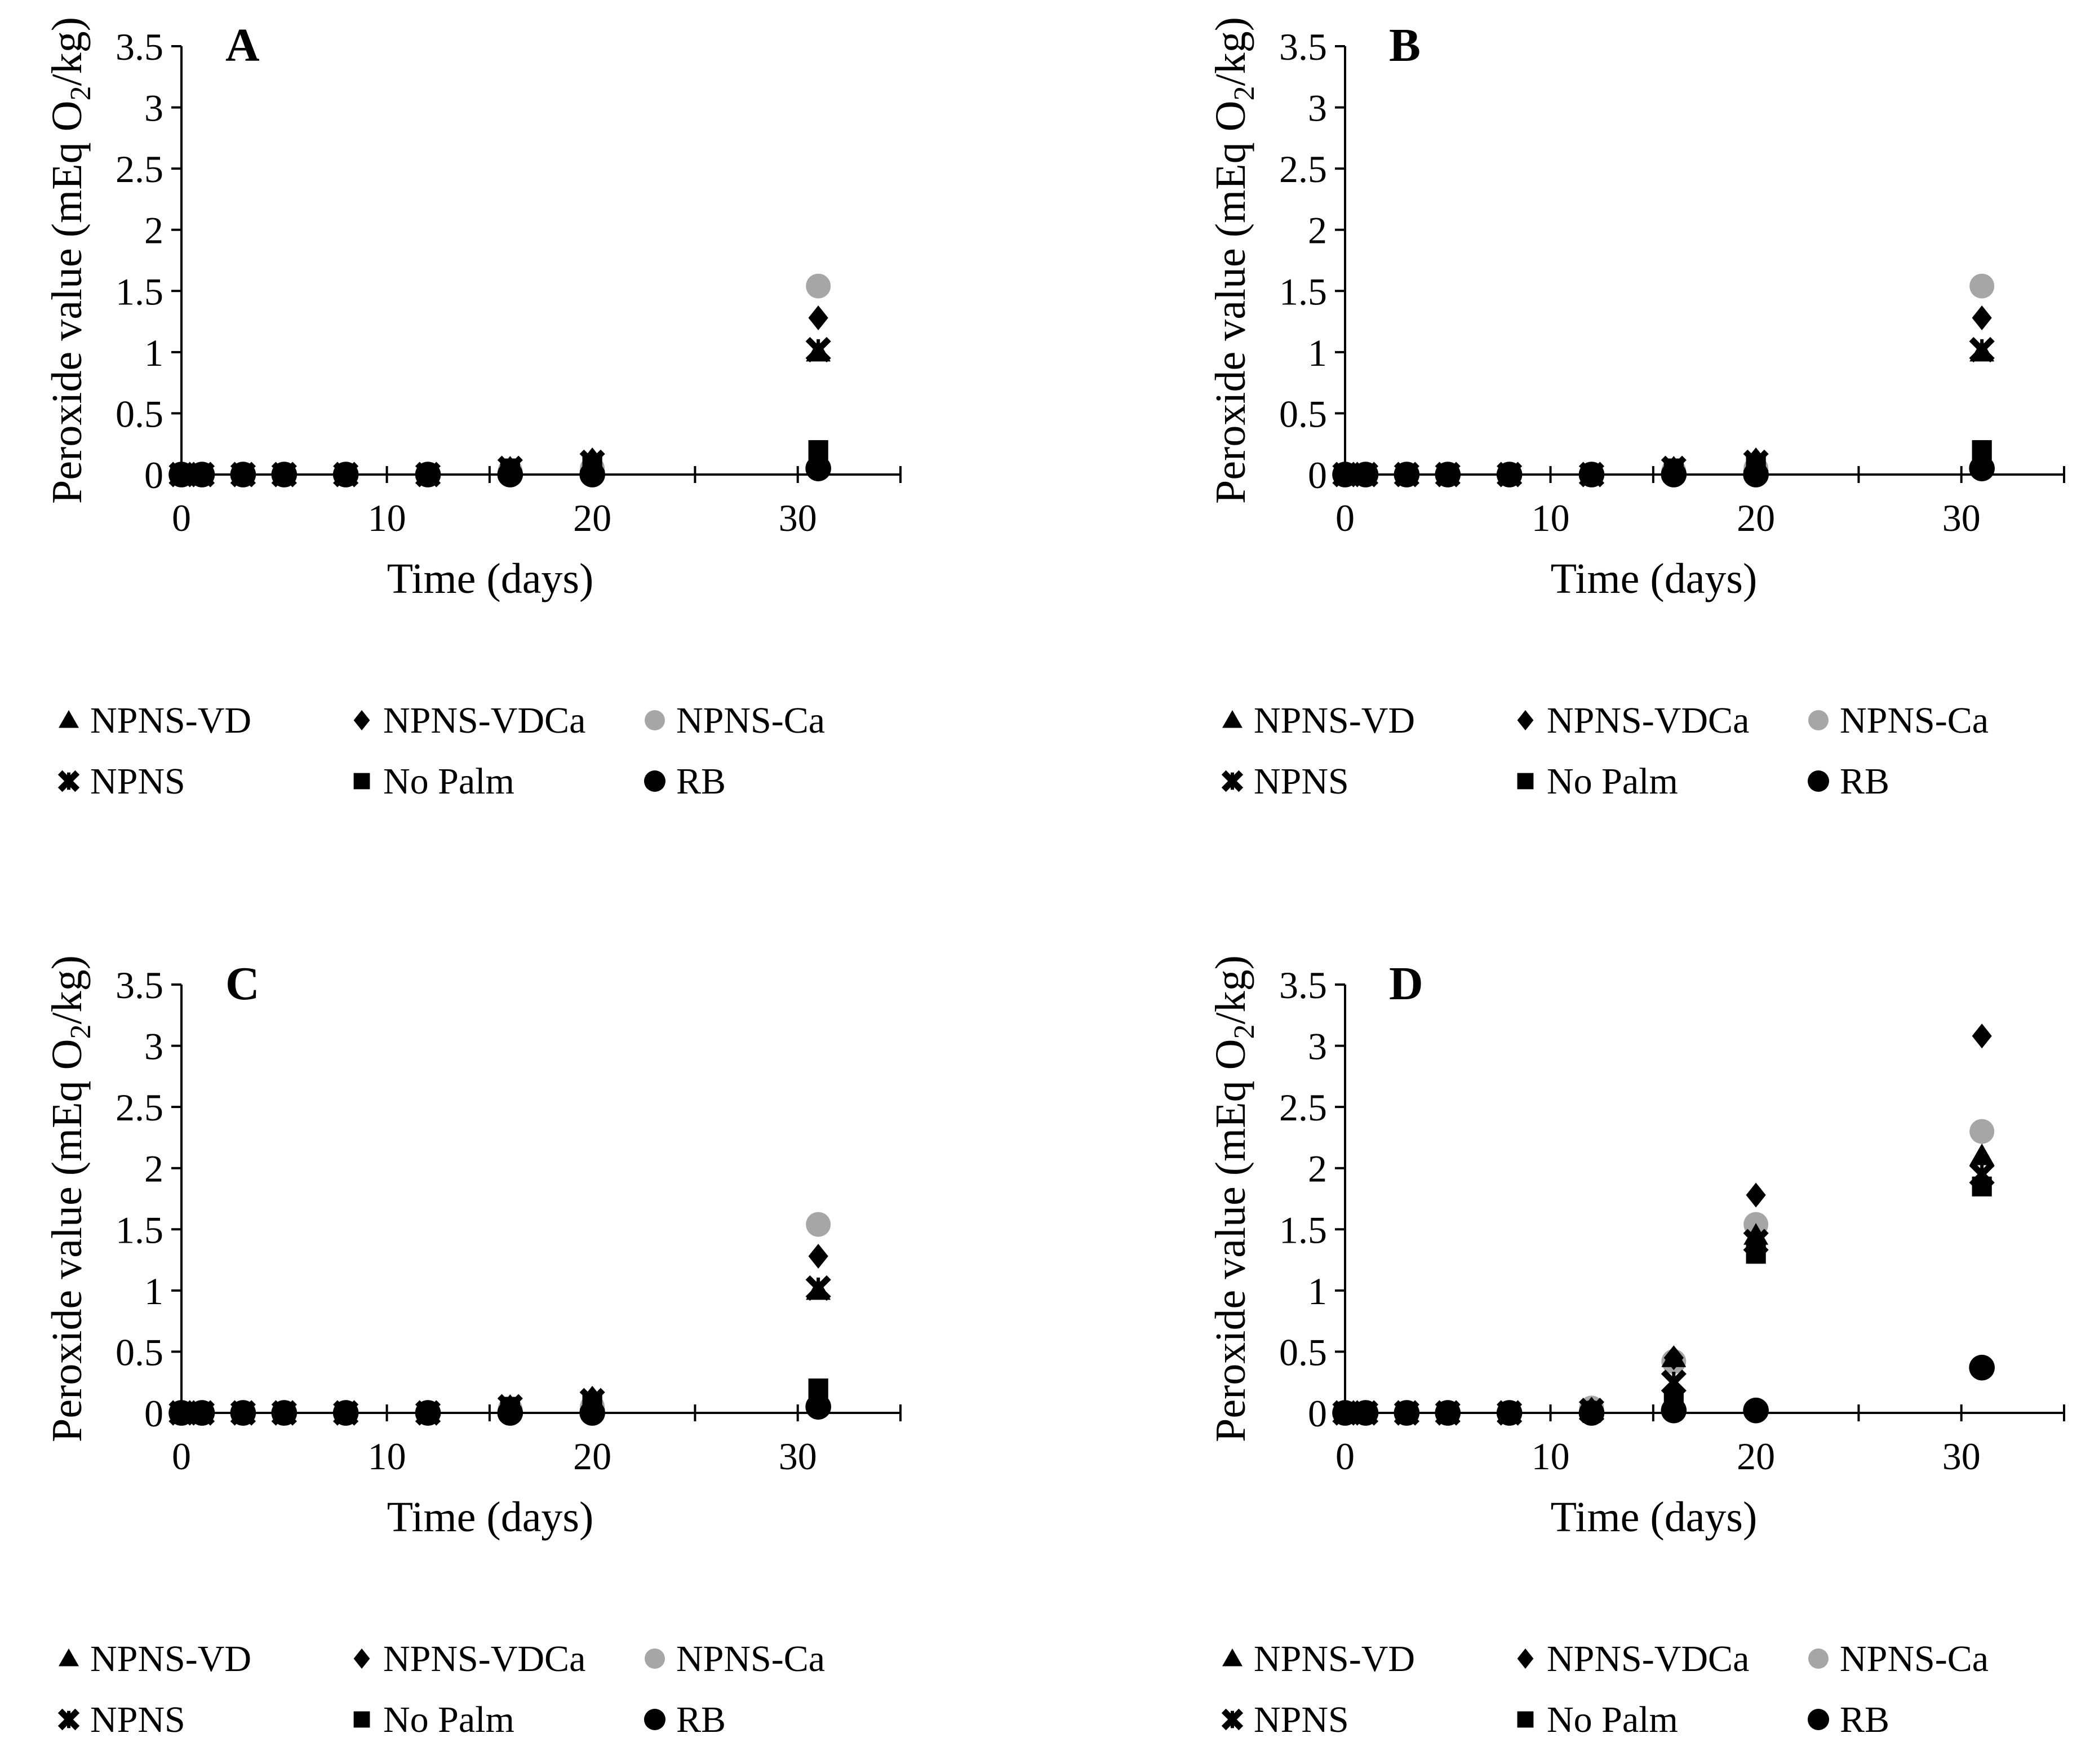 The image size is (2090, 1764). I want to click on legend-marker-square, so click(1525, 1719).